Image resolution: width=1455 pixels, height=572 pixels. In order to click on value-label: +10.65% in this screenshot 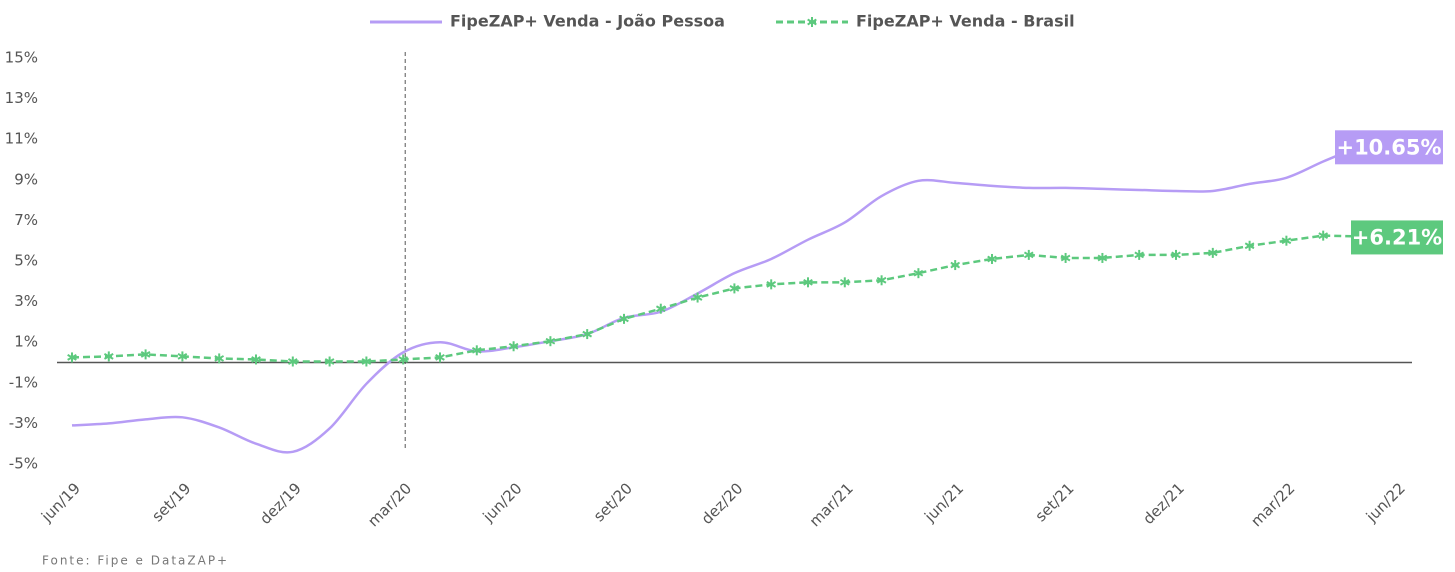, I will do `click(1388, 147)`.